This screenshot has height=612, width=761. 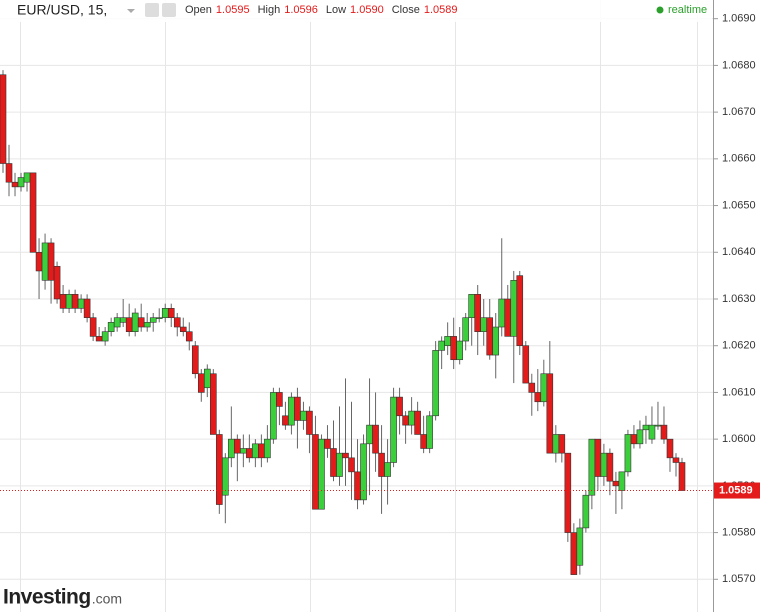 What do you see at coordinates (169, 10) in the screenshot?
I see `refresh-icon` at bounding box center [169, 10].